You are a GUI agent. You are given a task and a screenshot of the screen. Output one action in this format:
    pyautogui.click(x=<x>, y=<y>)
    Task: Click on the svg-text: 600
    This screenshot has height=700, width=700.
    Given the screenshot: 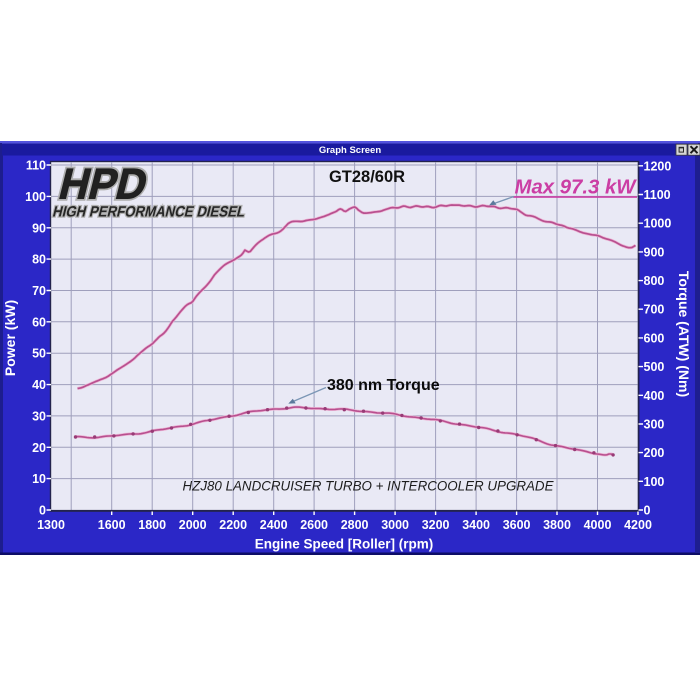 What is the action you would take?
    pyautogui.click(x=654, y=338)
    